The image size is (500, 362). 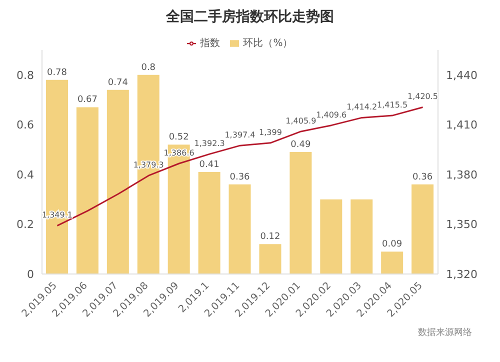 I want to click on data-label: 0.8, so click(x=148, y=67).